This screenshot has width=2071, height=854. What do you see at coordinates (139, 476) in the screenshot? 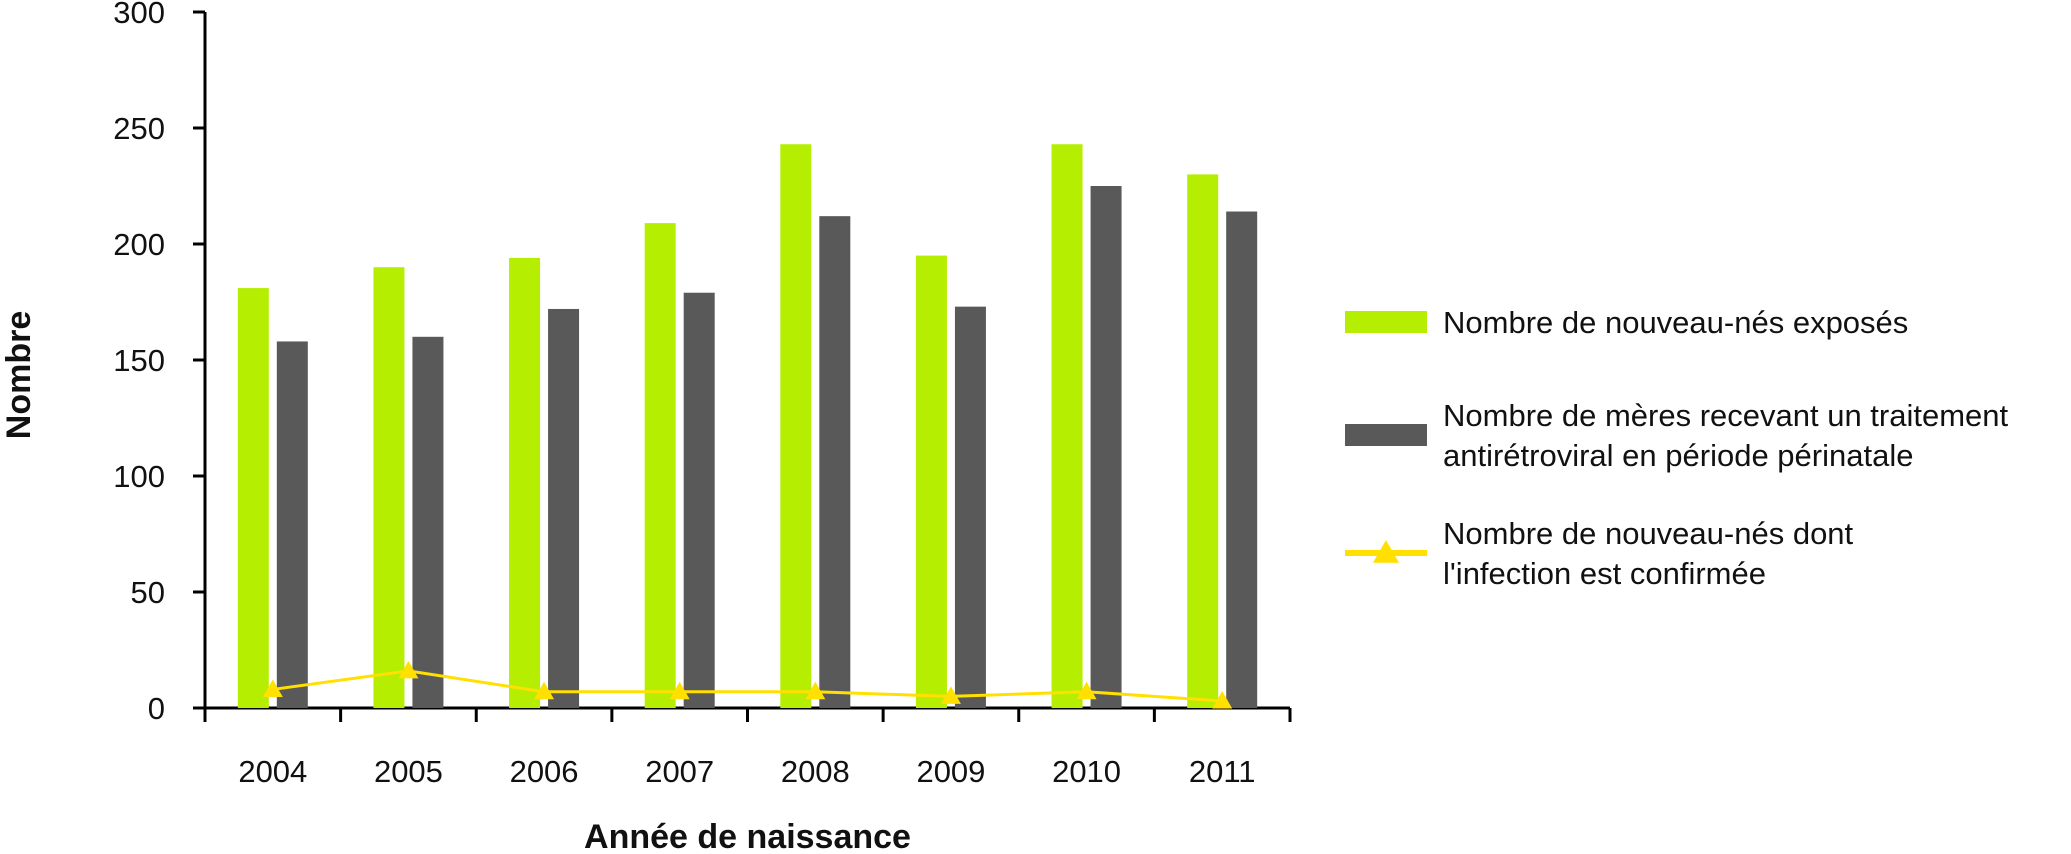
I see `y-tick-label: 100` at bounding box center [139, 476].